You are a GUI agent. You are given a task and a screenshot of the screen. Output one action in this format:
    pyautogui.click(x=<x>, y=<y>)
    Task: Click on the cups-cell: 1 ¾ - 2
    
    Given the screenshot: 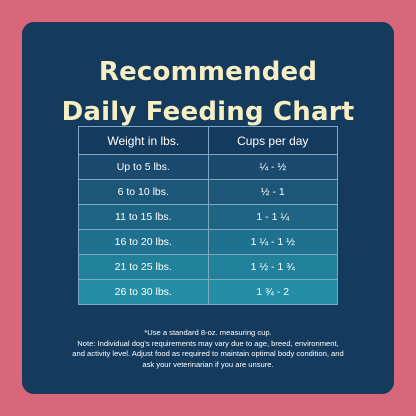 What is the action you would take?
    pyautogui.click(x=272, y=292)
    